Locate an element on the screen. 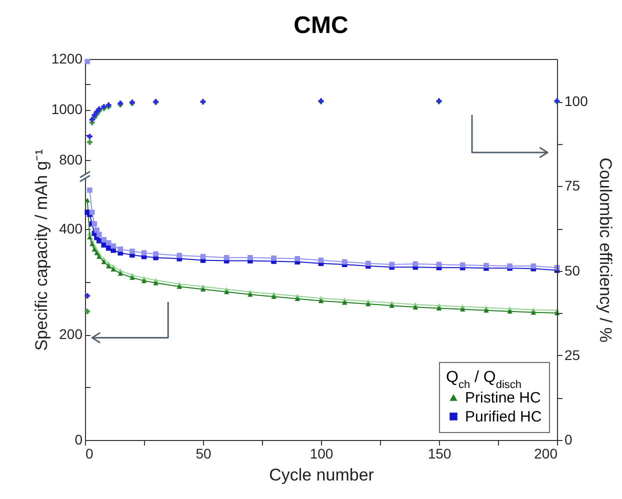  legend-title: Q$_{ch}$ / Q$_{disch}$ is located at coordinates (484, 380).